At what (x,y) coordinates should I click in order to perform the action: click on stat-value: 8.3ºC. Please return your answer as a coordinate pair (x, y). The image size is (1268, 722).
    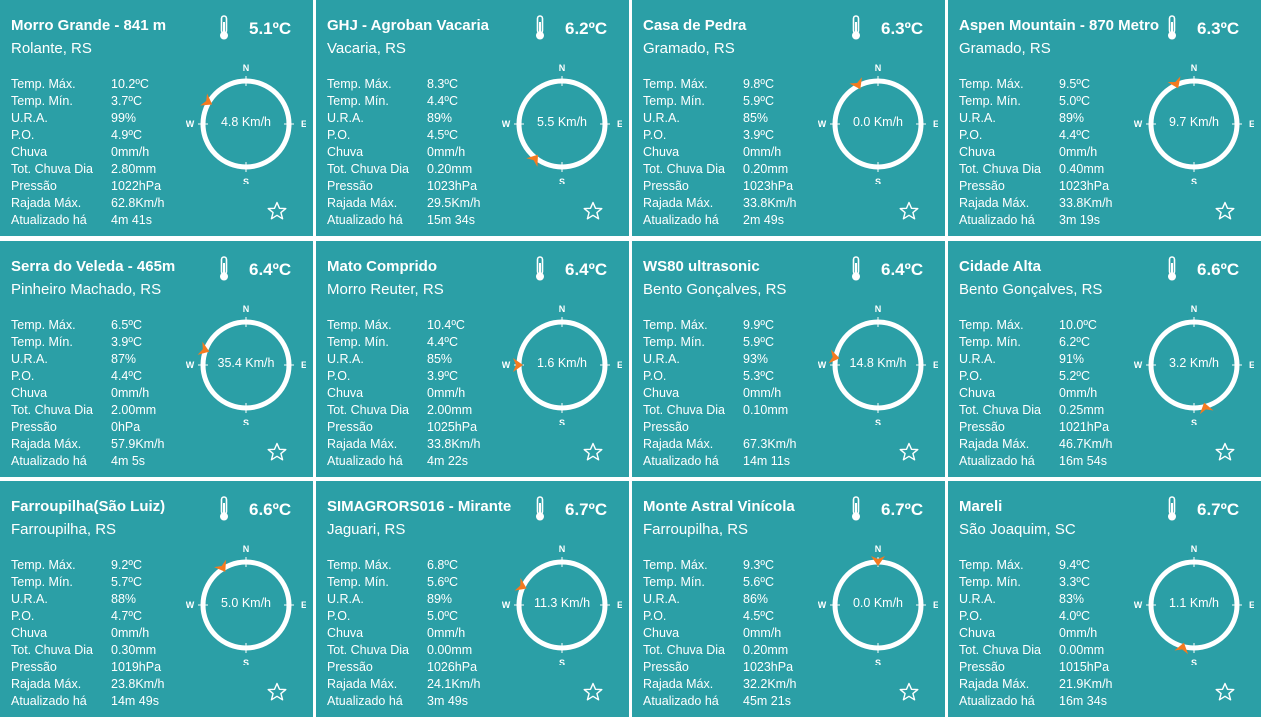
    Looking at the image, I should click on (442, 84).